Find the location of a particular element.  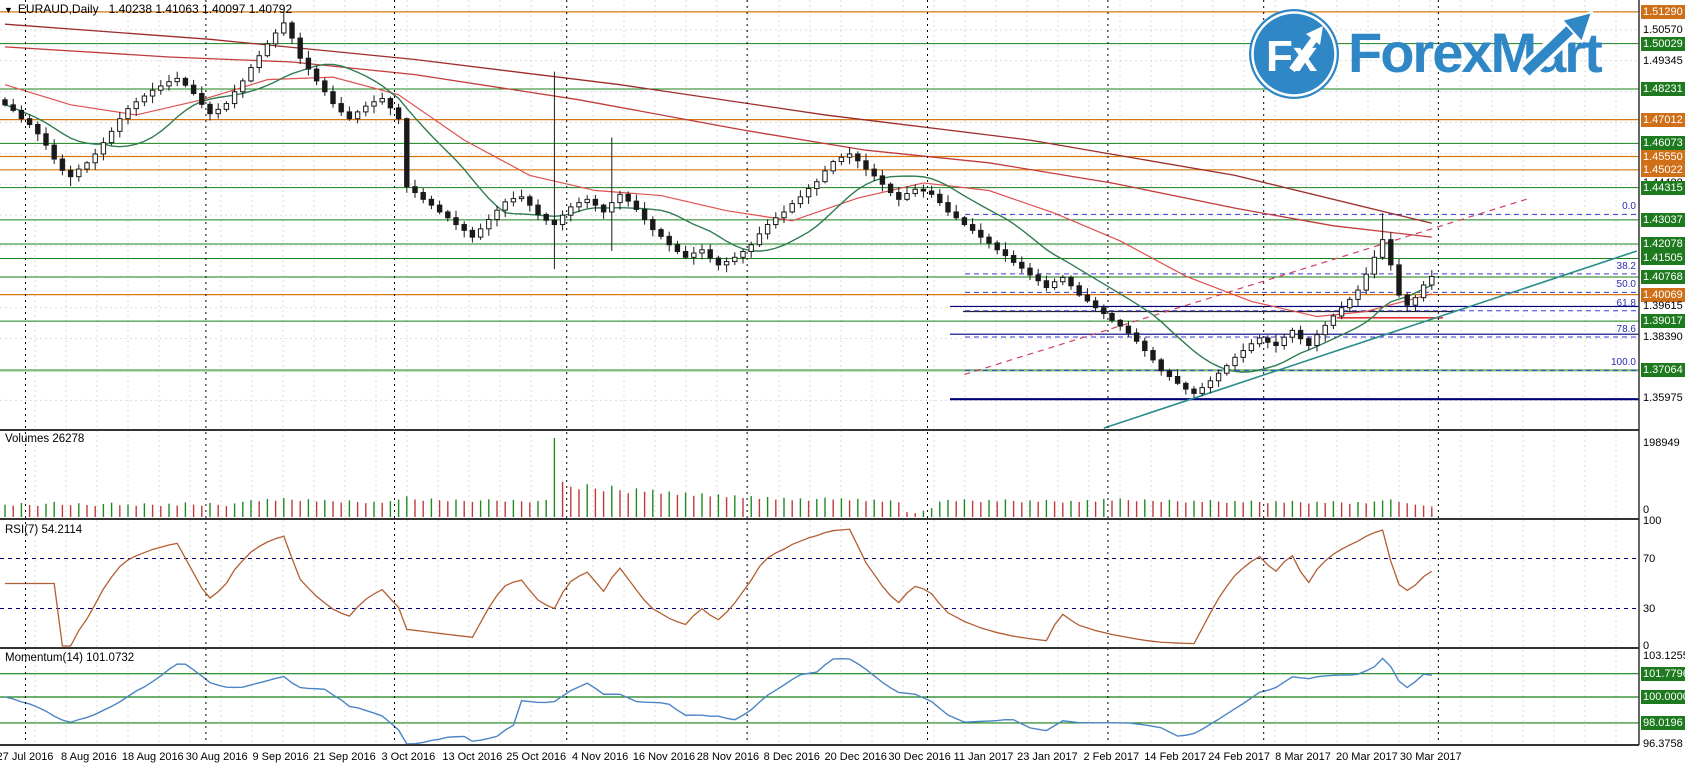

fib-level-label: 100.0 is located at coordinates (1623, 363).